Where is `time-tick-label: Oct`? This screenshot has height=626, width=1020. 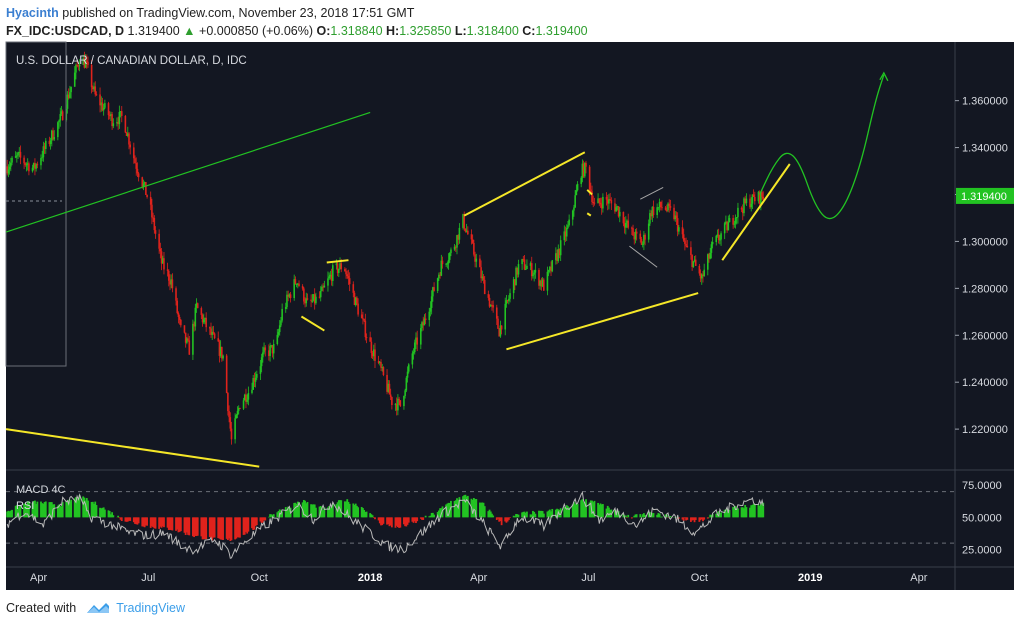 time-tick-label: Oct is located at coordinates (259, 578).